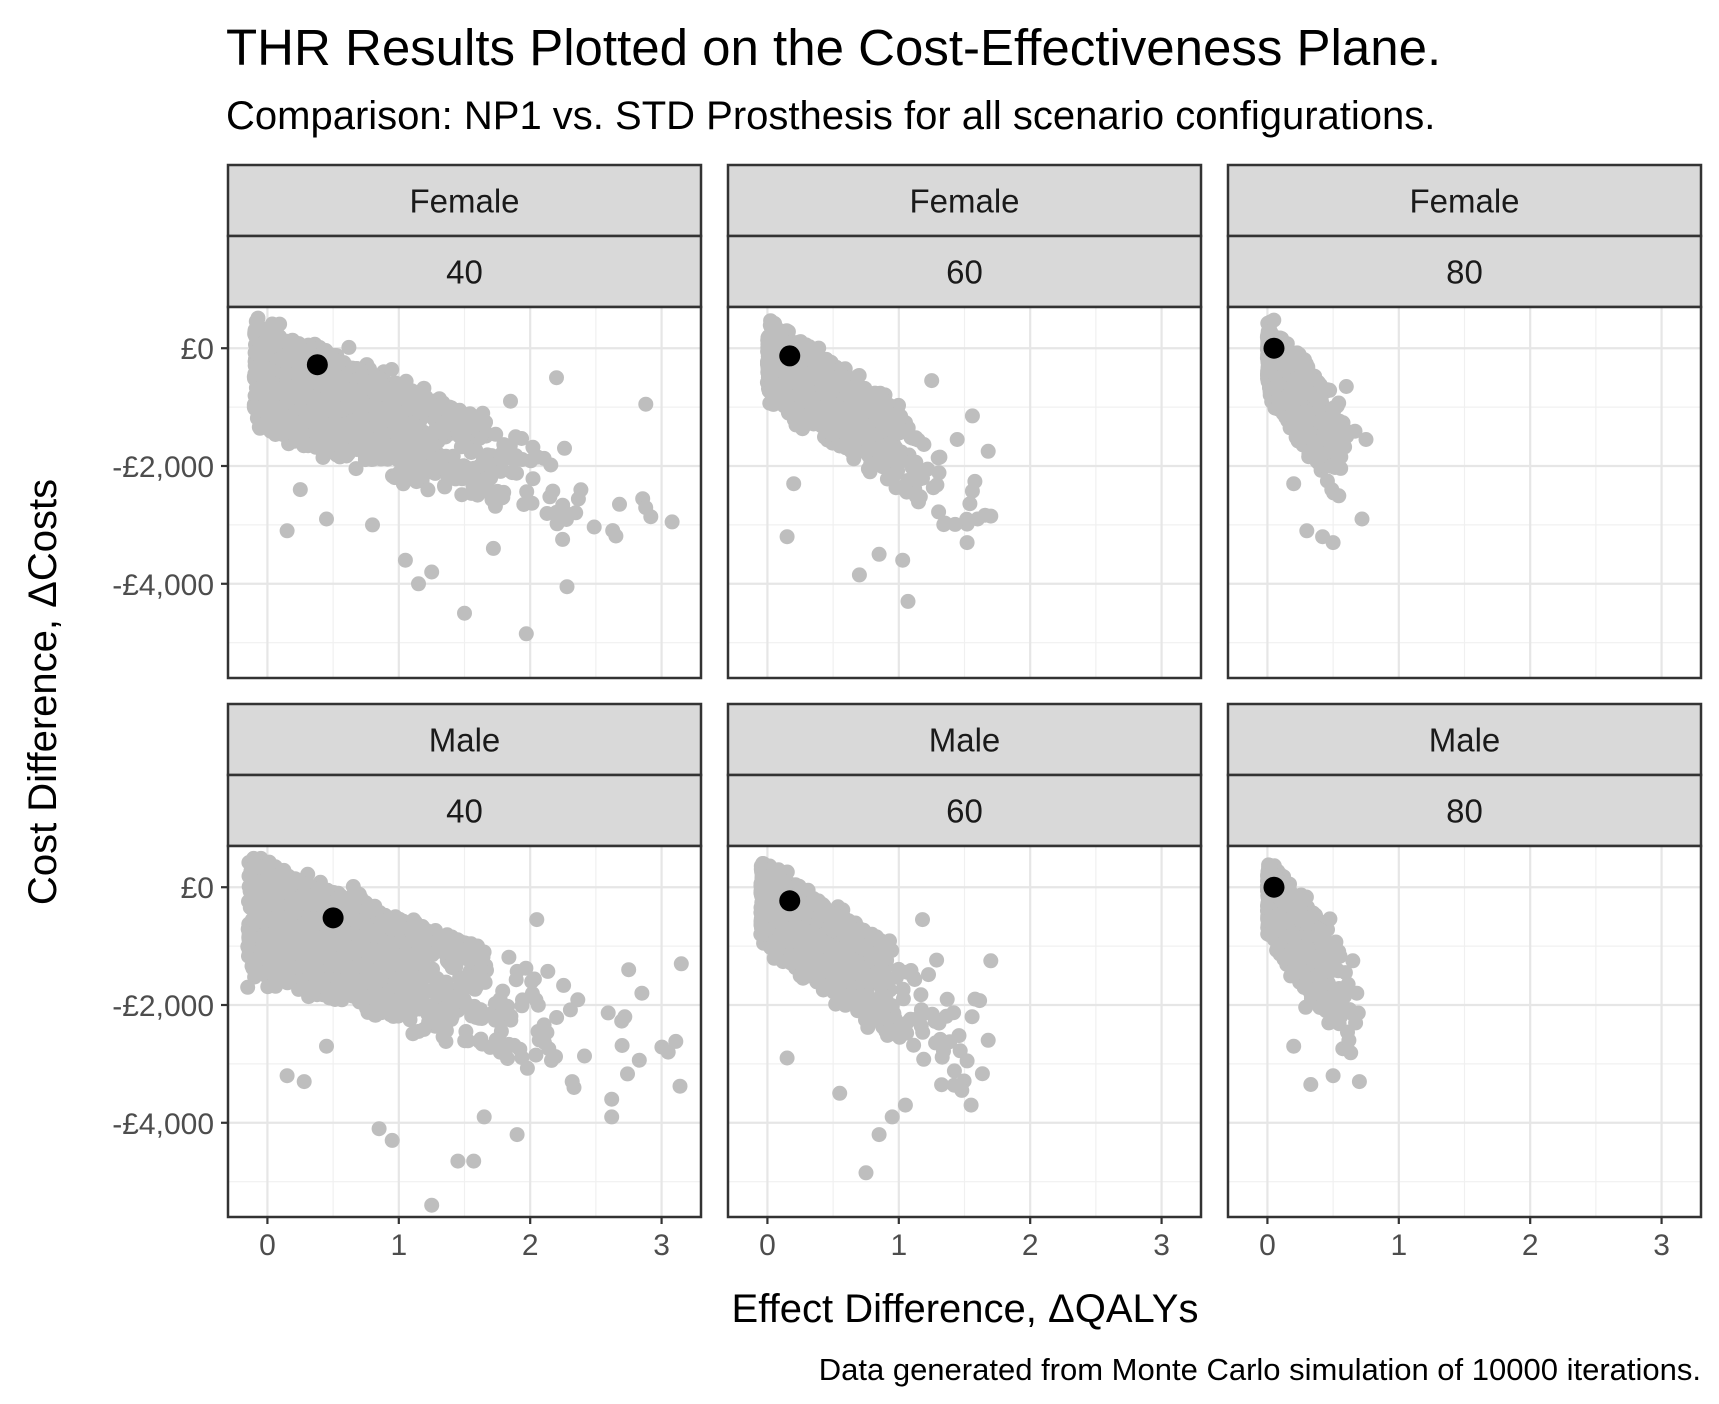 The width and height of the screenshot is (1719, 1404). I want to click on facet-panel-female-80: Female 80, so click(1464, 421).